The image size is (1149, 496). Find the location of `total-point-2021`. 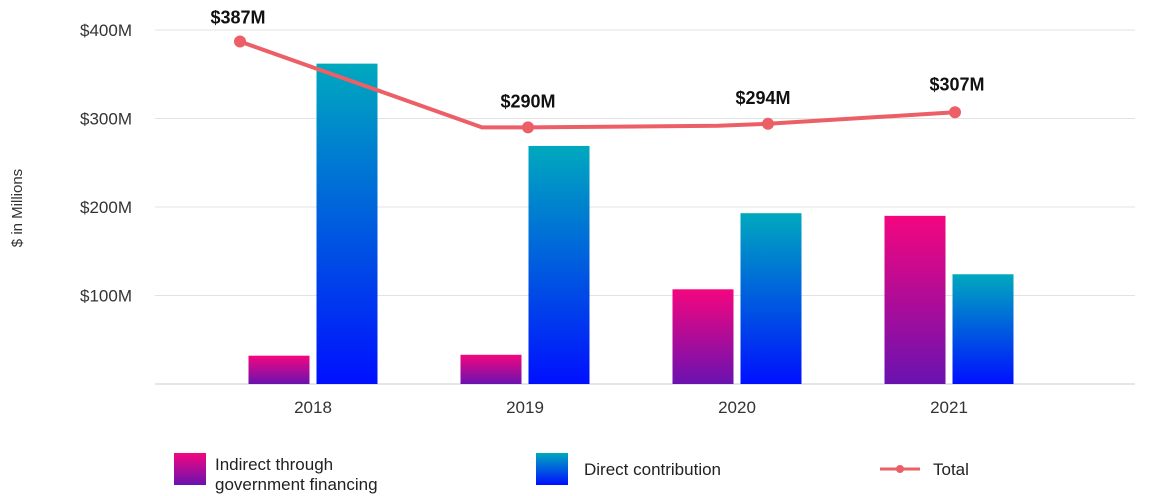

total-point-2021 is located at coordinates (955, 112).